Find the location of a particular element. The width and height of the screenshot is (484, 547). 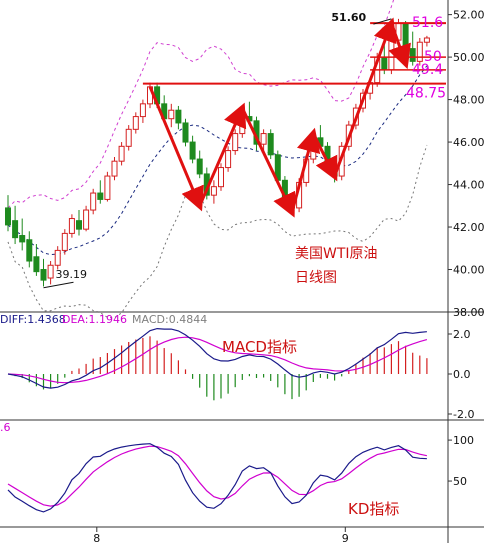

low-price-pointer is located at coordinates (58, 285).